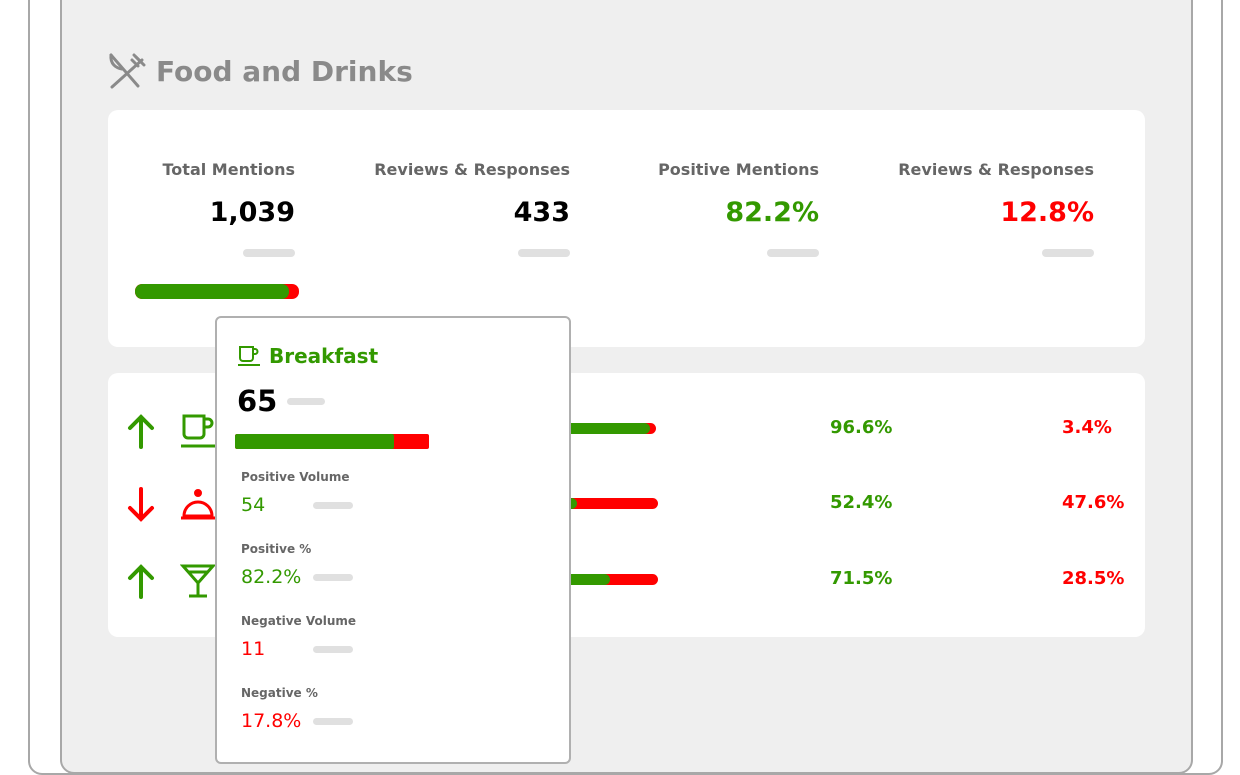  Describe the element at coordinates (198, 504) in the screenshot. I see `cloche-icon` at that location.